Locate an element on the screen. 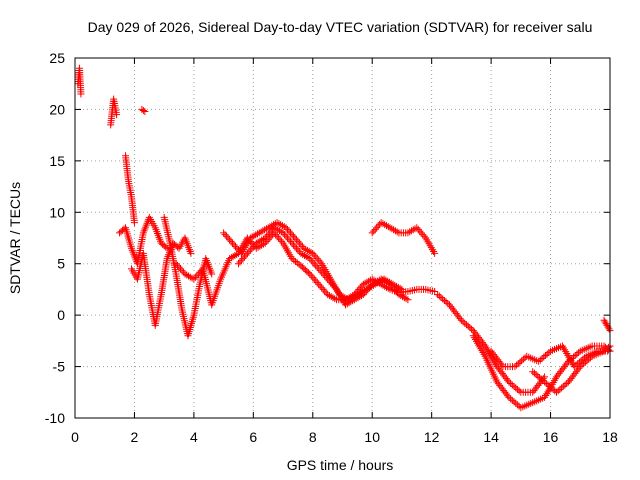  x-tick-label: 8 is located at coordinates (313, 437).